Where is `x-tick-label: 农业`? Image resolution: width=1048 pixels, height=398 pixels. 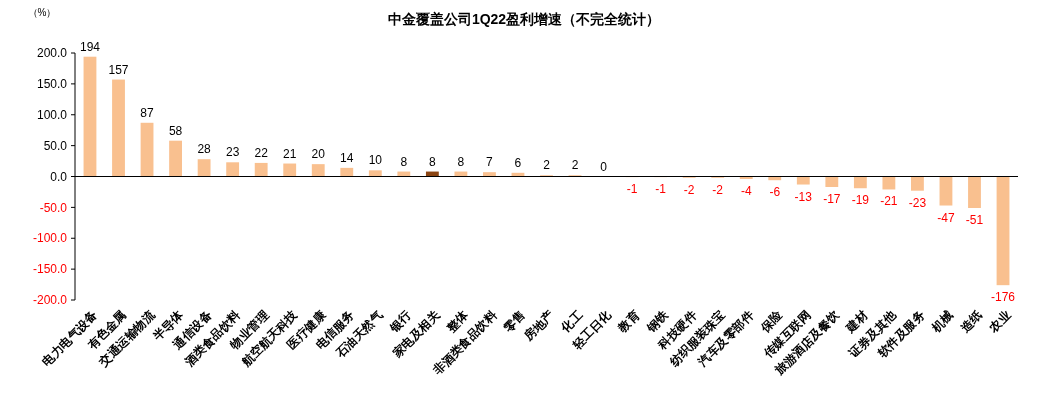 x-tick-label: 农业 is located at coordinates (999, 322).